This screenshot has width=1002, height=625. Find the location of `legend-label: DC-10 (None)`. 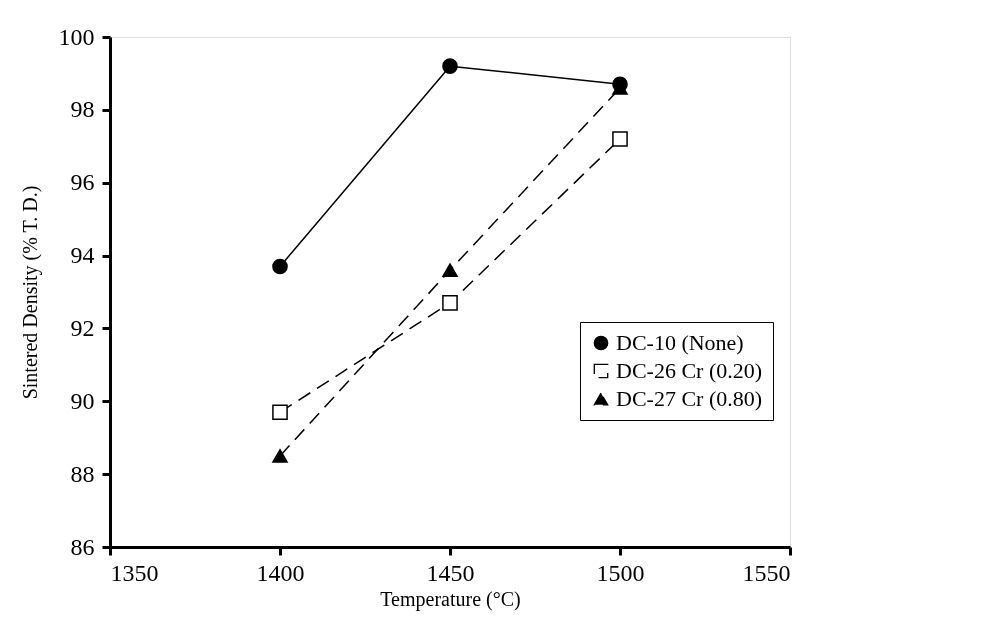

legend-label: DC-10 (None) is located at coordinates (680, 342).